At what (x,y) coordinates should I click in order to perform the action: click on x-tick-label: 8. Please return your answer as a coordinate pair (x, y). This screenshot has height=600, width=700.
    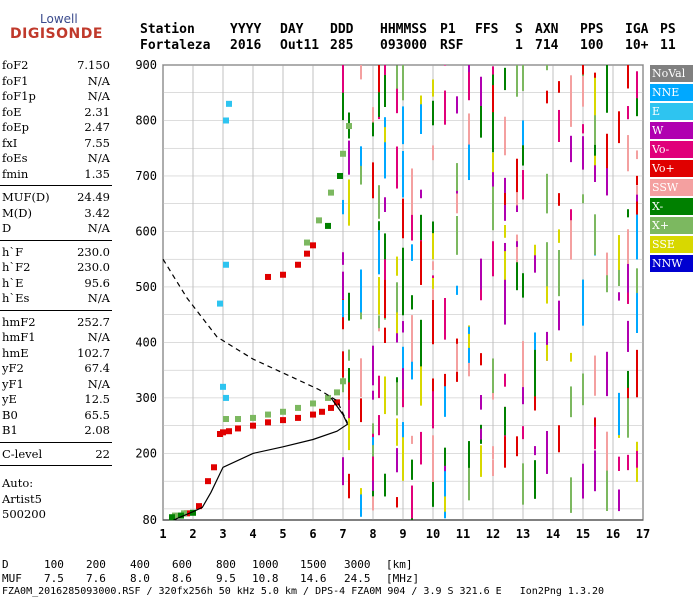
    Looking at the image, I should click on (372, 534).